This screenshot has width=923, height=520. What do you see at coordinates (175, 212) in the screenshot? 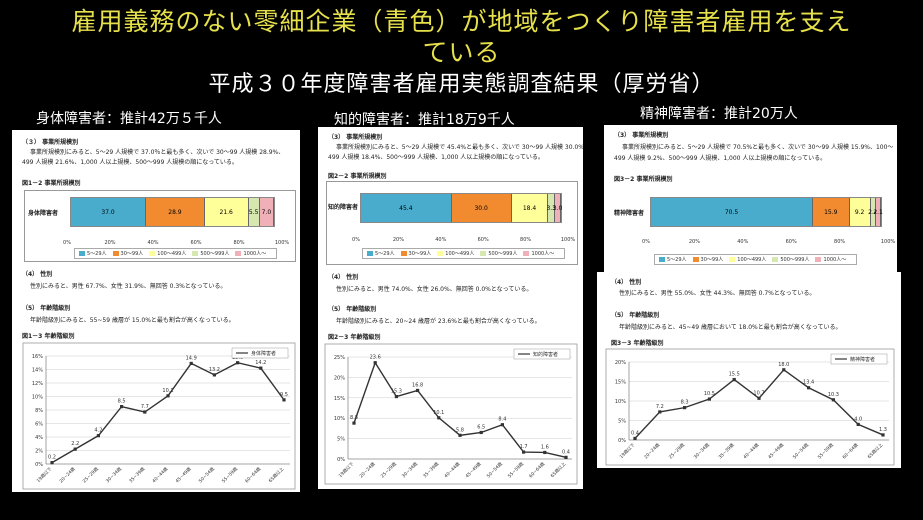
I see `bar-segment: 28.9` at bounding box center [175, 212].